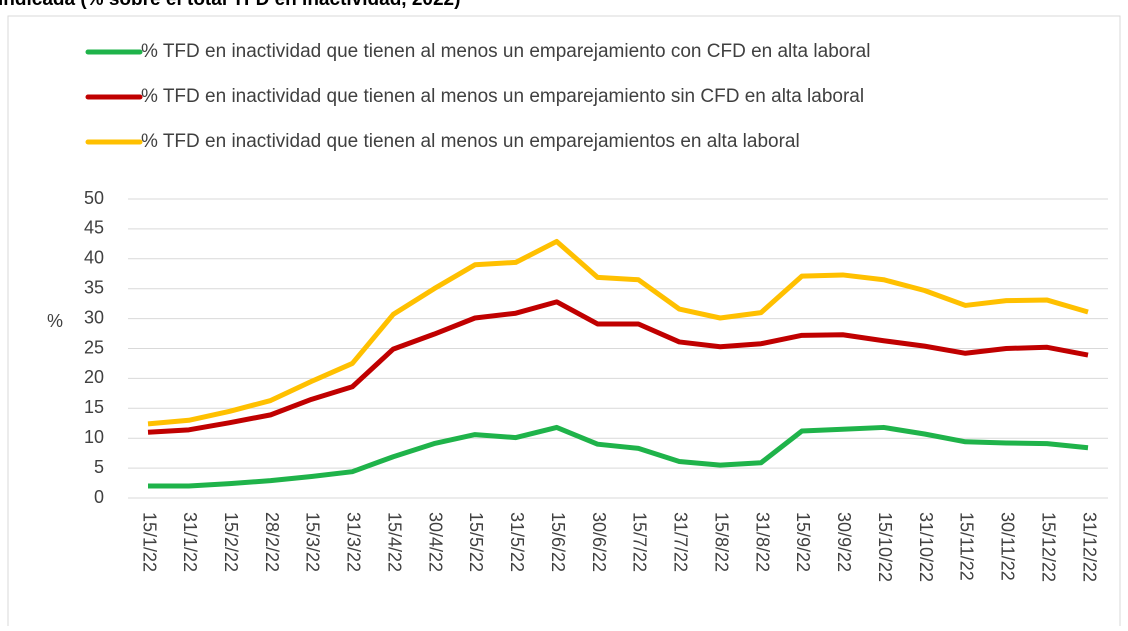 The height and width of the screenshot is (631, 1128). I want to click on x-tick-label: 28/2/22, so click(272, 542).